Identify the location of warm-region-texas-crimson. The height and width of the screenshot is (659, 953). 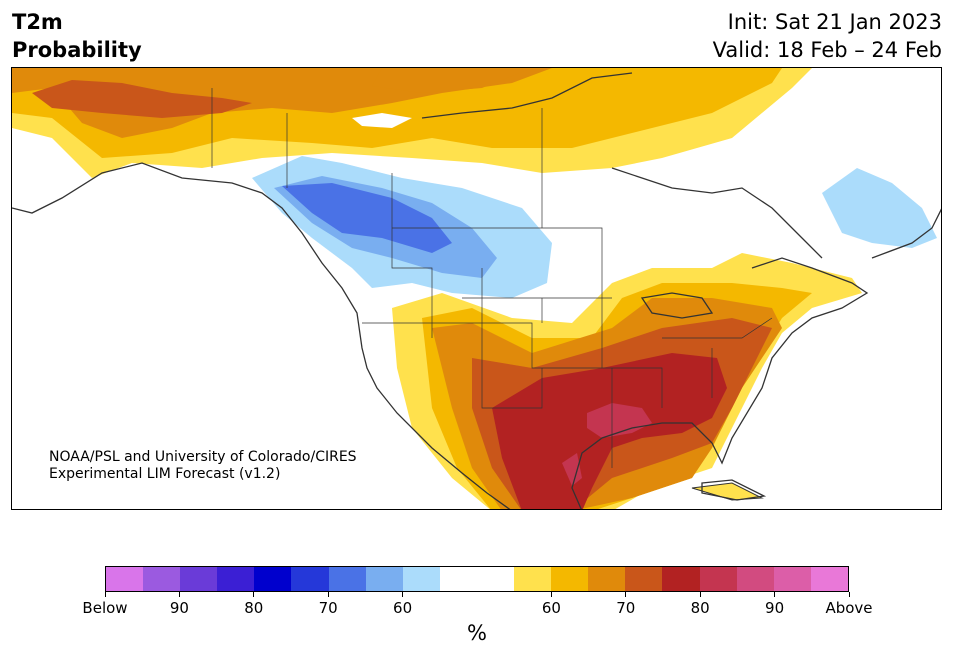
(572, 469).